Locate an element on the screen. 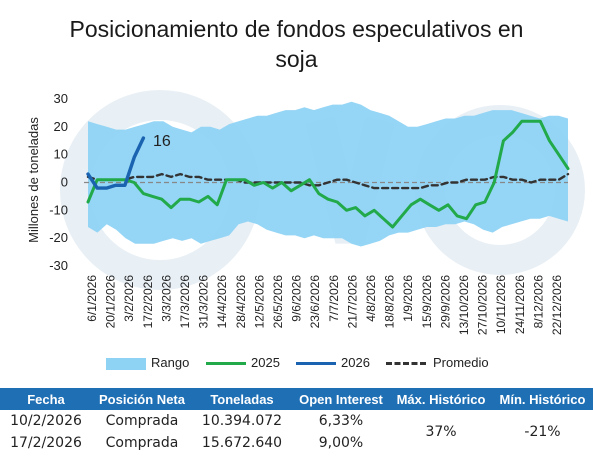 This screenshot has height=463, width=593. x-tick-label: 1/9/2026 is located at coordinates (408, 298).